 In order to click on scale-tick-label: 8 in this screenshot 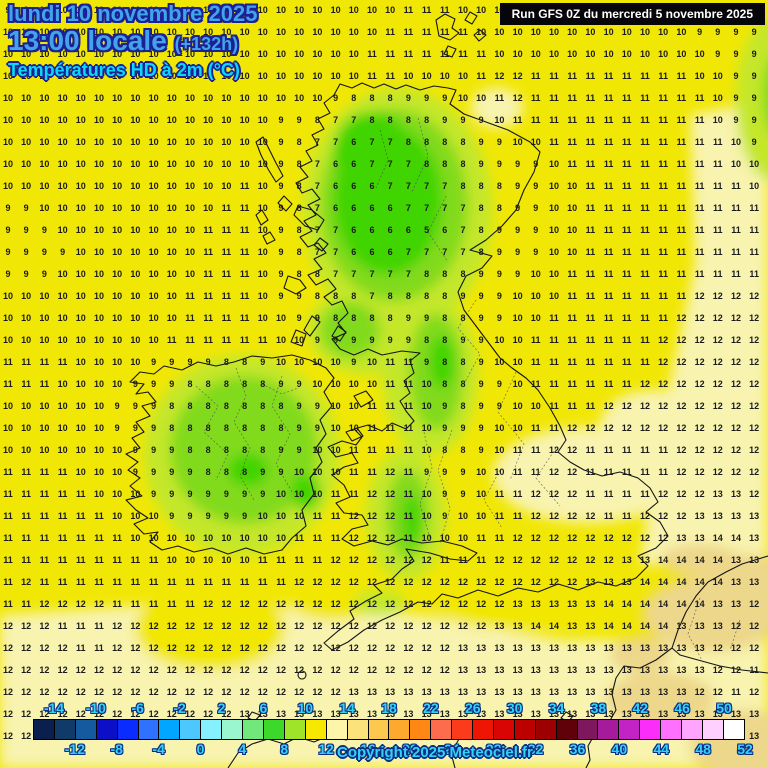, I will do `click(284, 749)`.